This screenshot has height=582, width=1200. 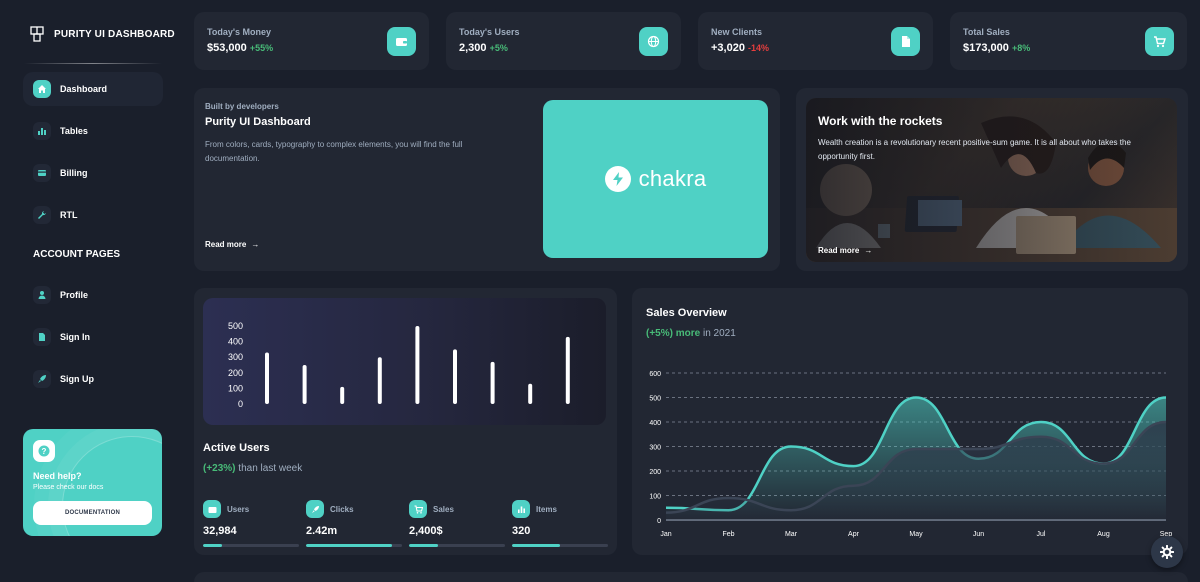 What do you see at coordinates (916, 454) in the screenshot?
I see `series-primary-line` at bounding box center [916, 454].